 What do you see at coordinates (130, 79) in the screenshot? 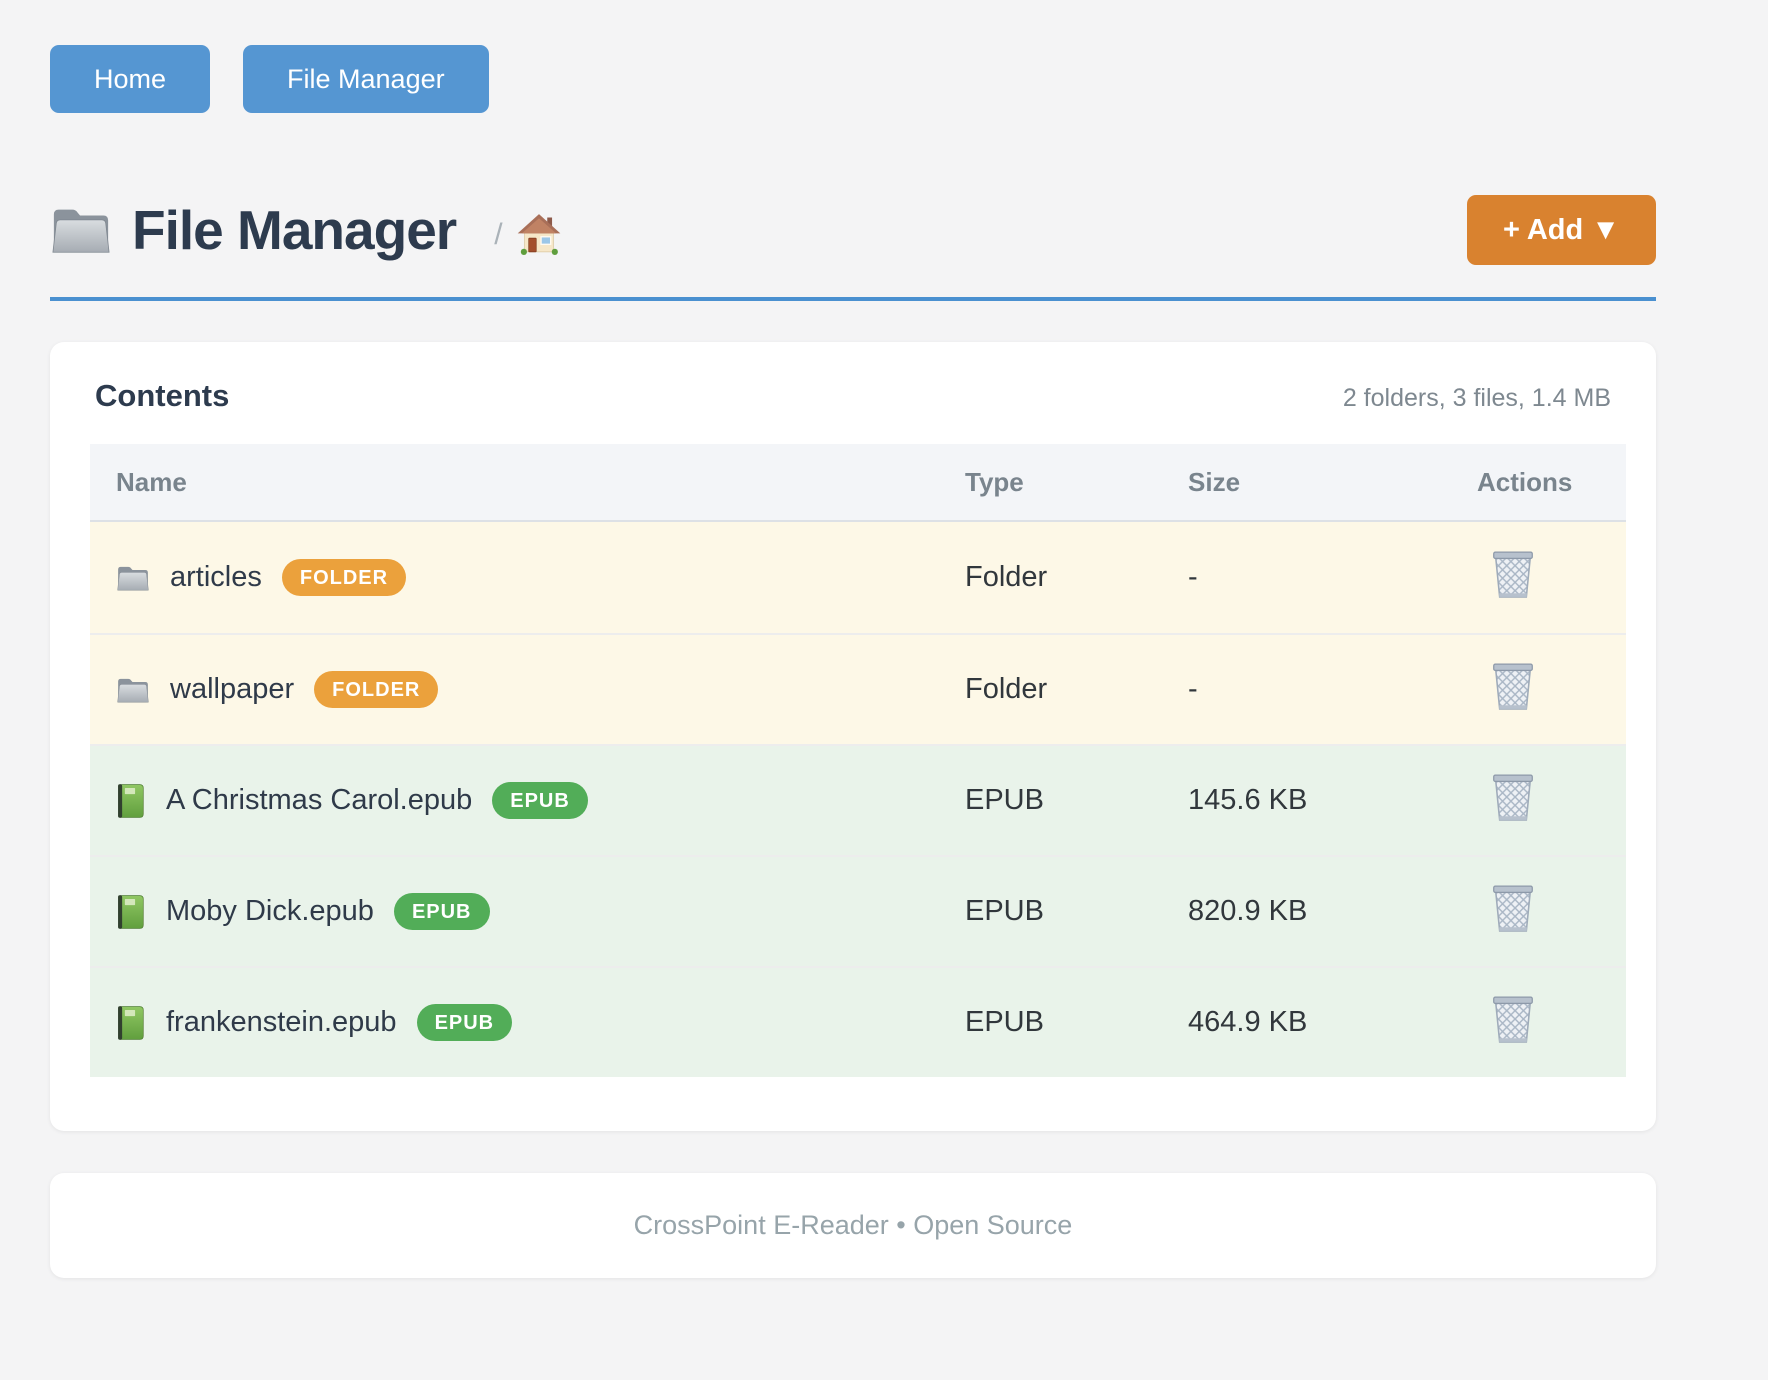
I see `home-button: Home` at bounding box center [130, 79].